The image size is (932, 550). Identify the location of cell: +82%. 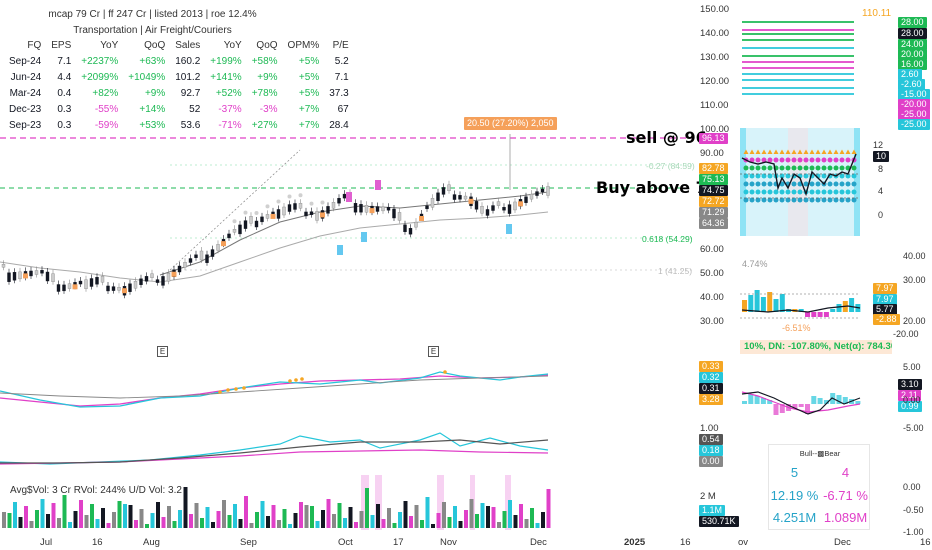
(105, 93).